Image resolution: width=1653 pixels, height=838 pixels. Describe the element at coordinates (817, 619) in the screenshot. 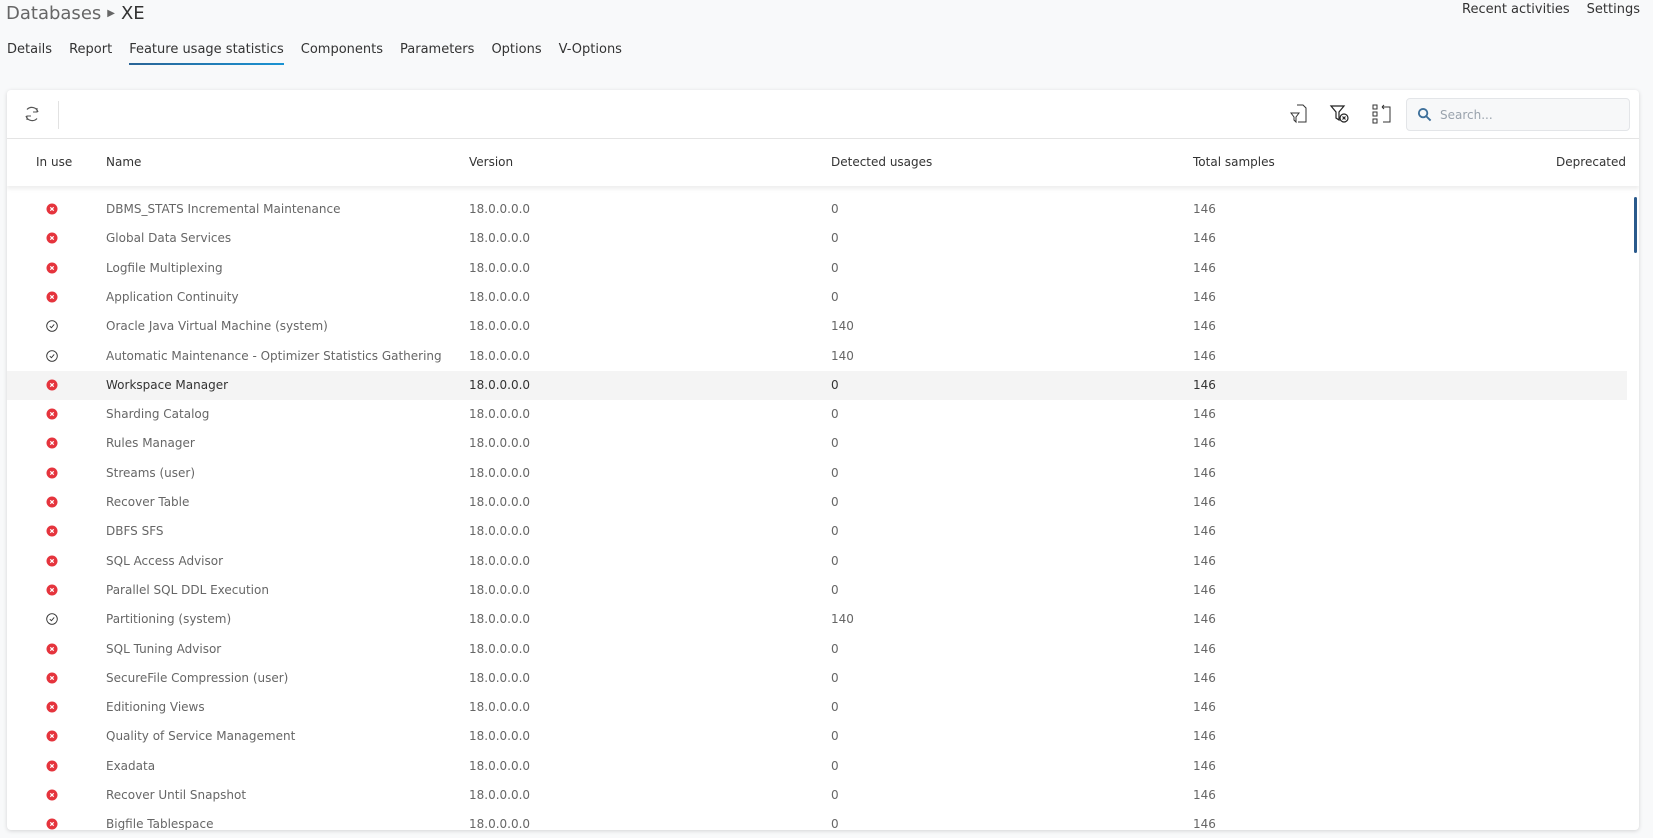

I see `table-row: Partitioning (system) 18.0.0.0.0 140 146` at that location.